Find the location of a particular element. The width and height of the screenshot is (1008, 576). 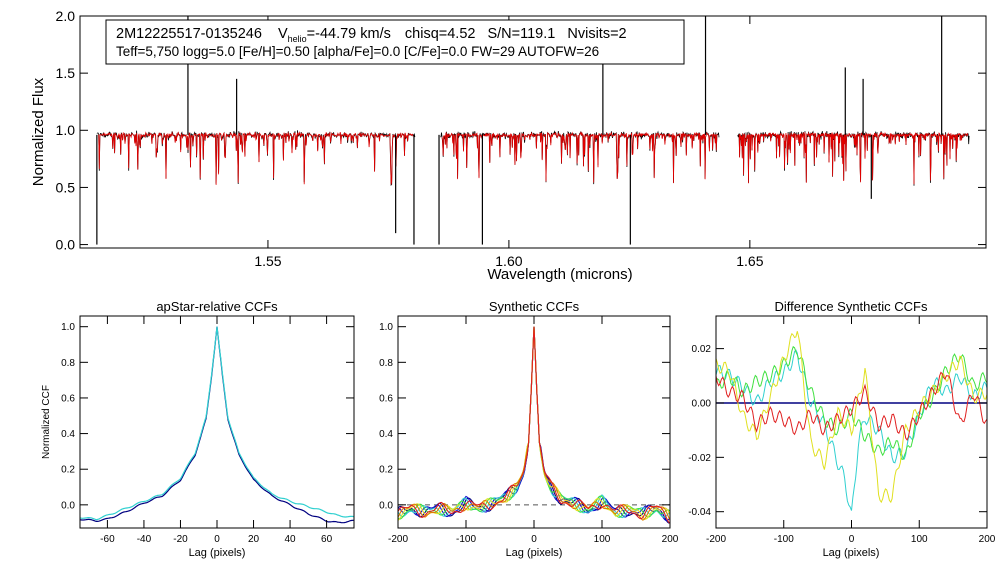

star-id: 2M12225517-0135246 is located at coordinates (189, 34).